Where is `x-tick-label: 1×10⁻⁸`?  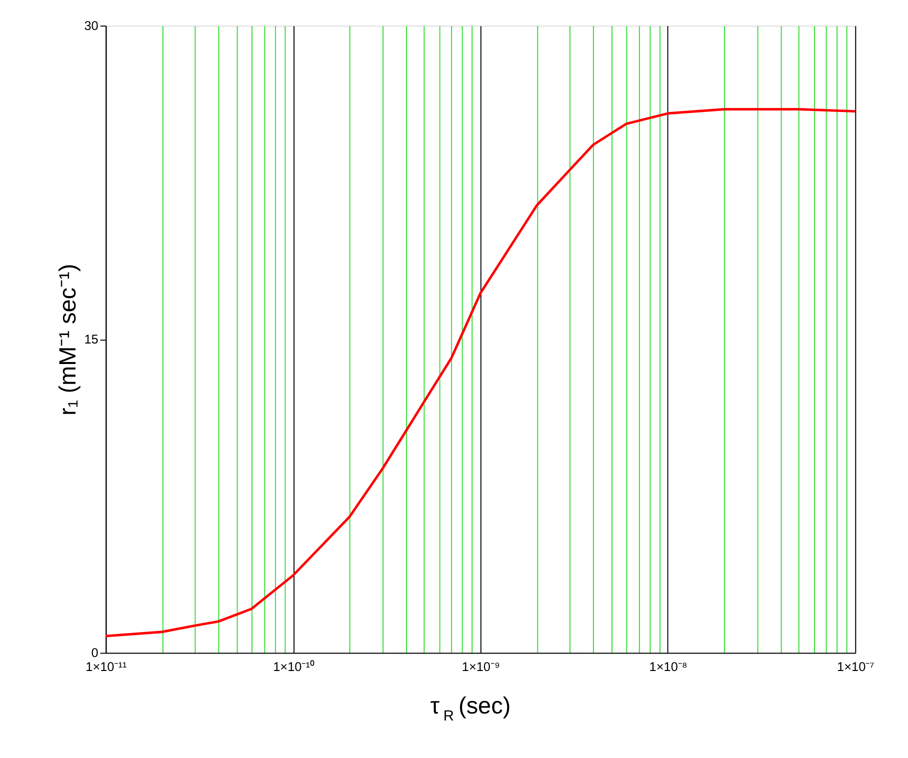
x-tick-label: 1×10⁻⁸ is located at coordinates (668, 666).